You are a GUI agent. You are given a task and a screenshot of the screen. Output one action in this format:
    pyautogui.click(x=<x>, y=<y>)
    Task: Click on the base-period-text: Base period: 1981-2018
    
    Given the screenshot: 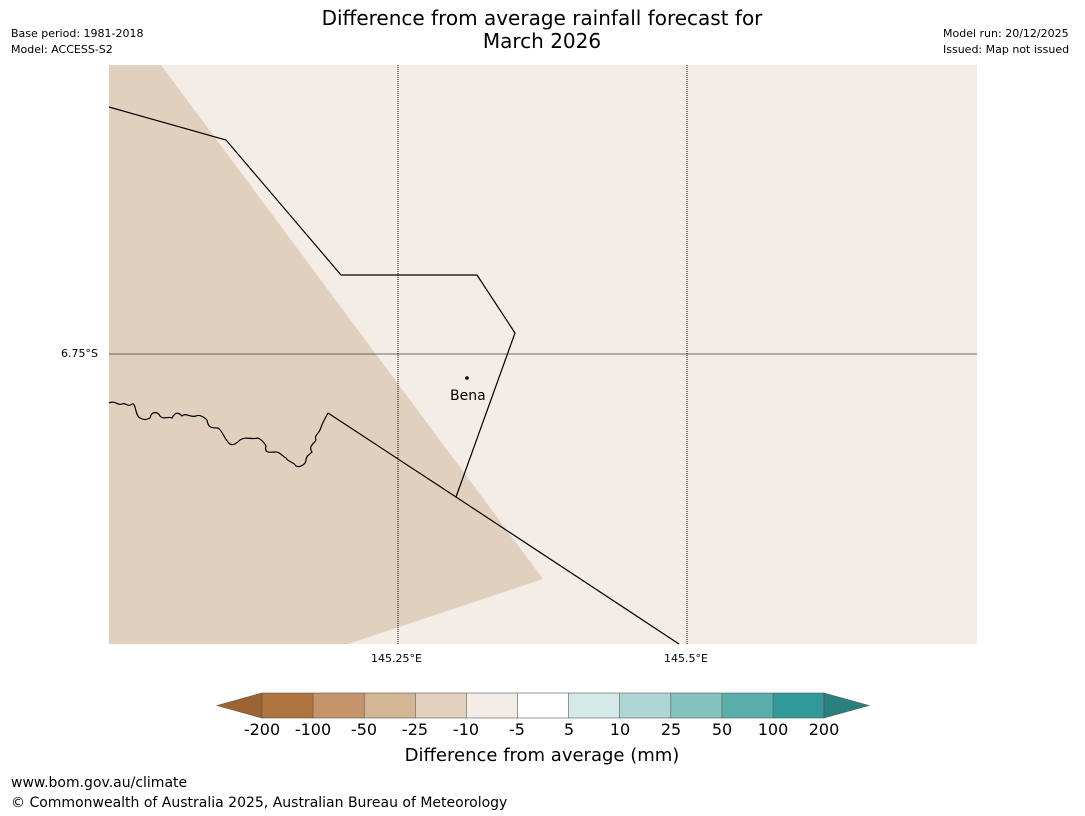 What is the action you would take?
    pyautogui.click(x=77, y=33)
    